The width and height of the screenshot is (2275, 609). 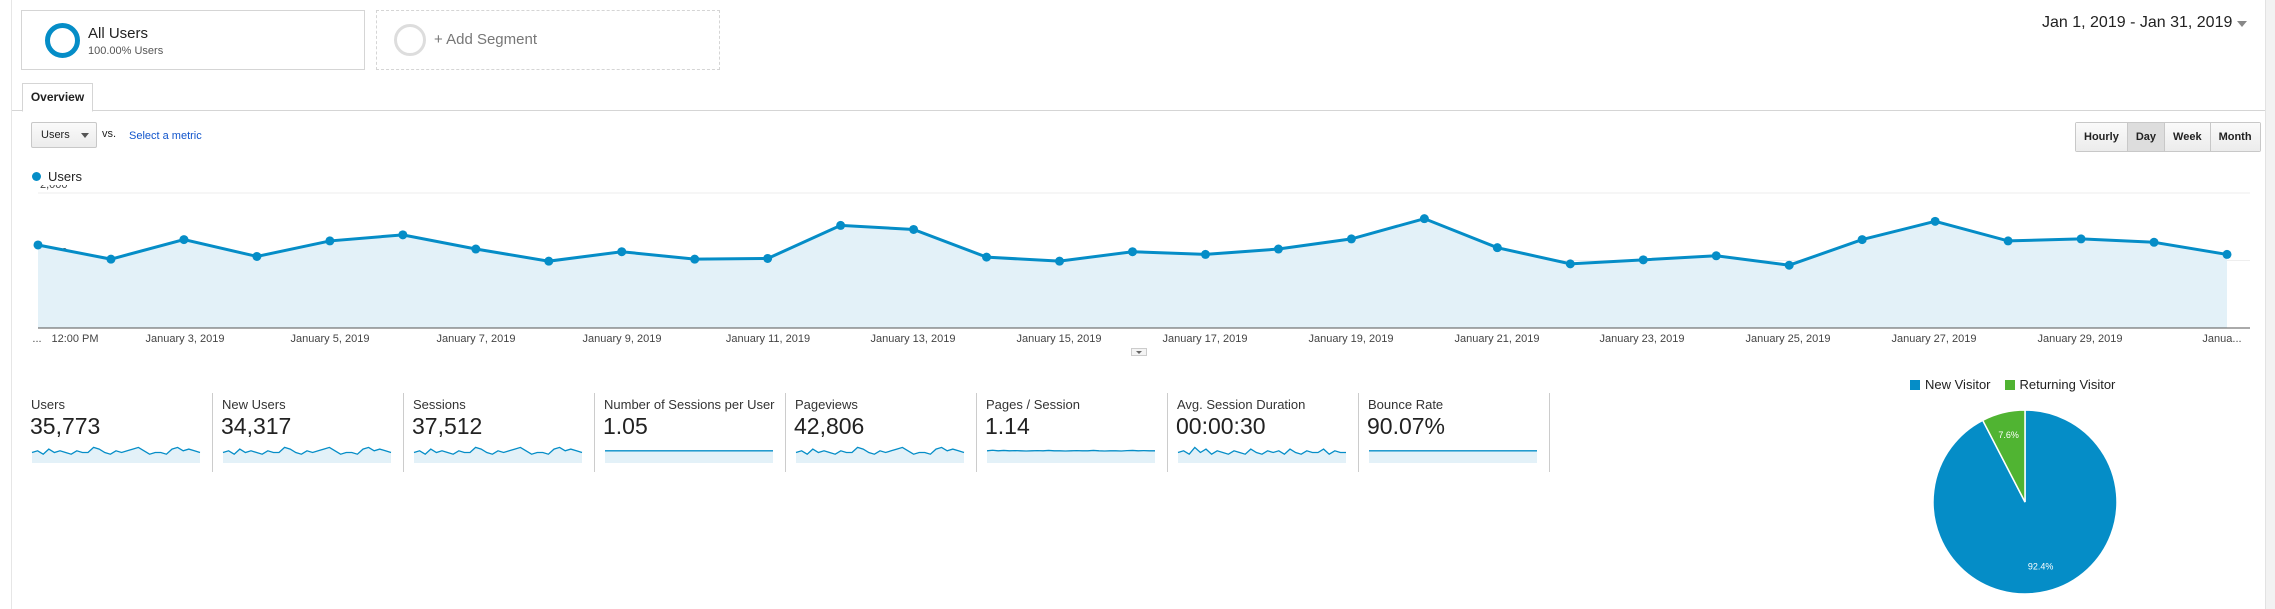 What do you see at coordinates (55, 135) in the screenshot?
I see `metric-select-value: Users` at bounding box center [55, 135].